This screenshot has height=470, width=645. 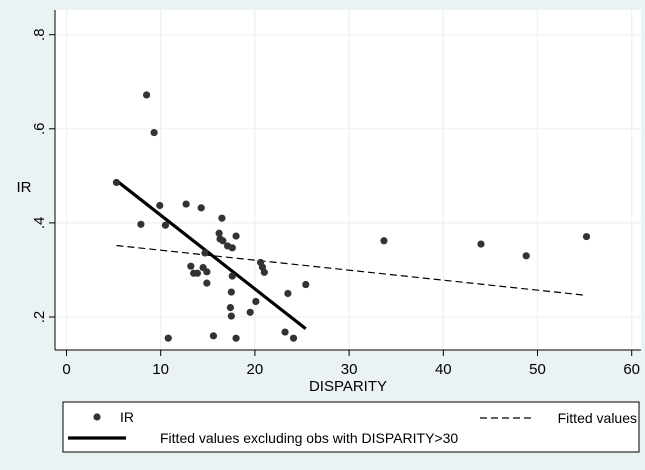 I want to click on legend-label-fitted: Fitted values, so click(x=597, y=418).